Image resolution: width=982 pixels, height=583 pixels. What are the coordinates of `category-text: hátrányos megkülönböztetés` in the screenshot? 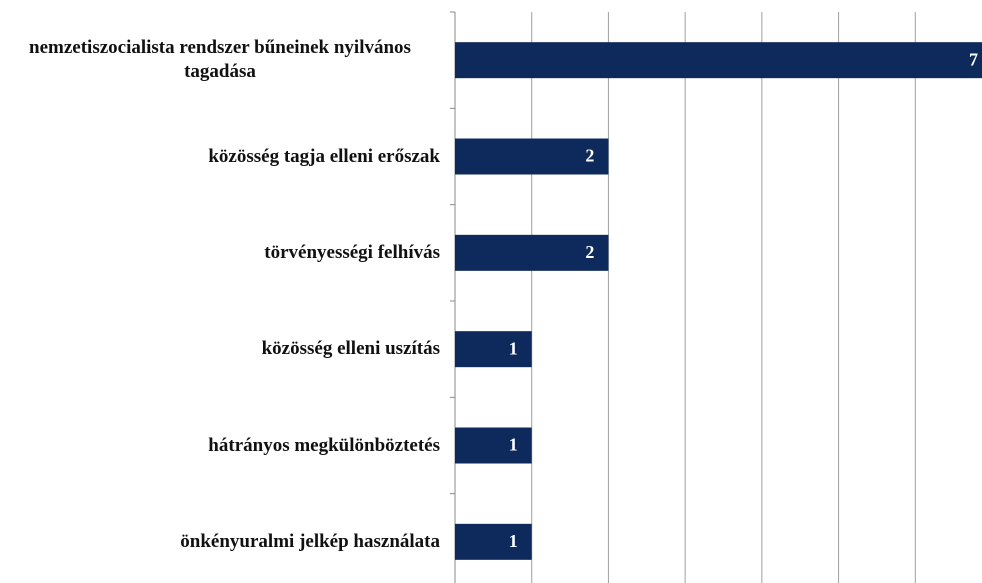 It's located at (324, 445).